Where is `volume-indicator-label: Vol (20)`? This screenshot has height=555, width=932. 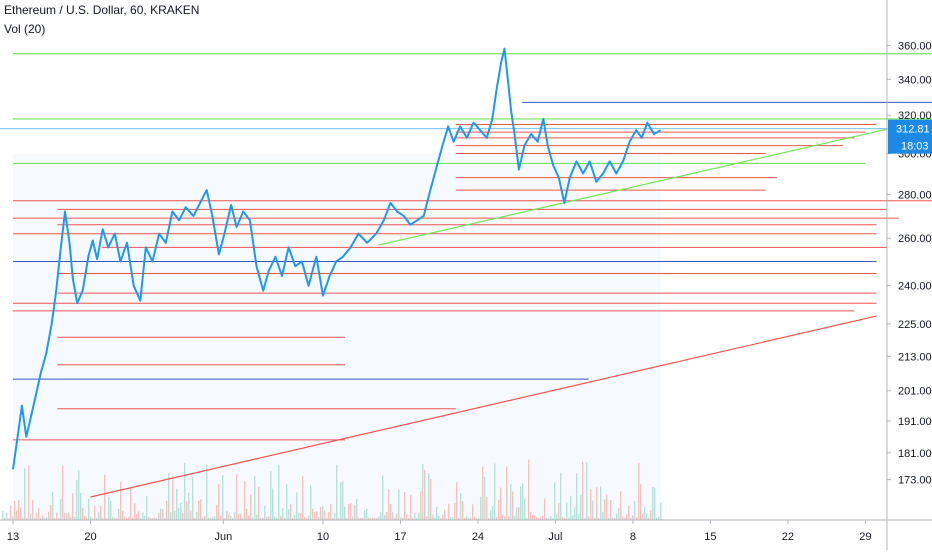 volume-indicator-label: Vol (20) is located at coordinates (25, 29).